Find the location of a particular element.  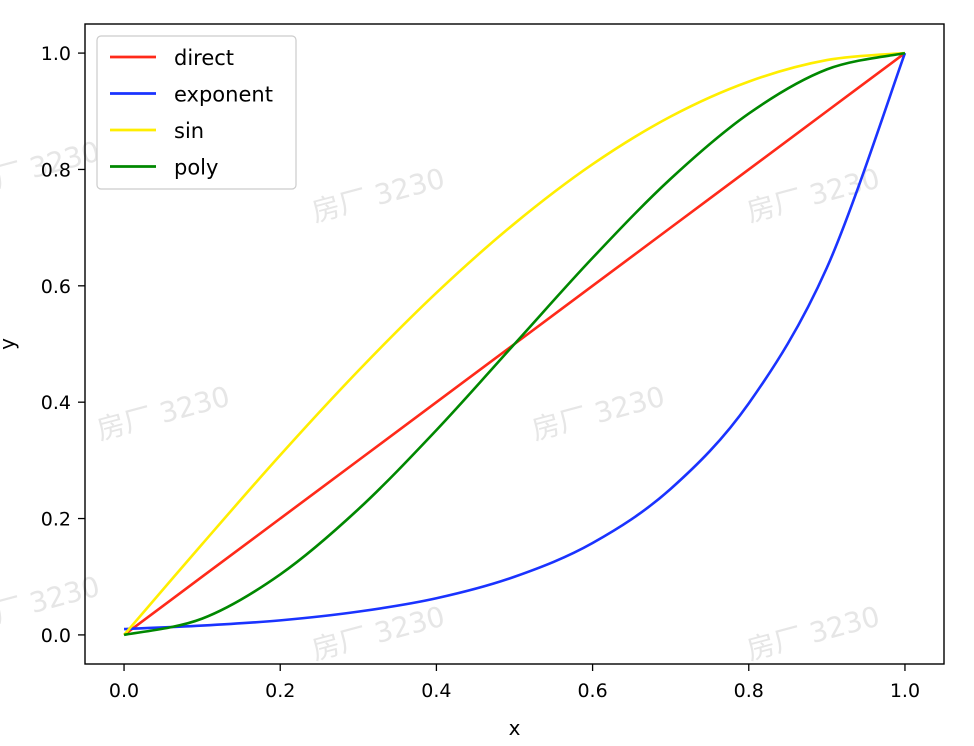

legend-label-sin: sin is located at coordinates (189, 131).